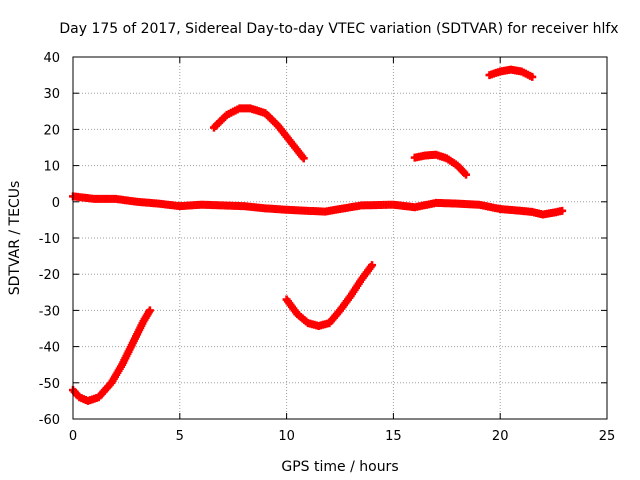 The image size is (640, 480). Describe the element at coordinates (49, 420) in the screenshot. I see `y-tick-label: -60` at that location.